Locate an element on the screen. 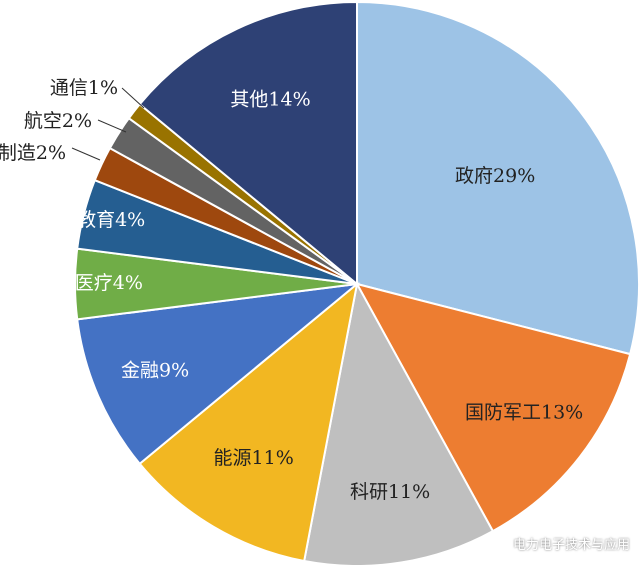 This screenshot has width=640, height=565. pie-slice is located at coordinates (218, 374).